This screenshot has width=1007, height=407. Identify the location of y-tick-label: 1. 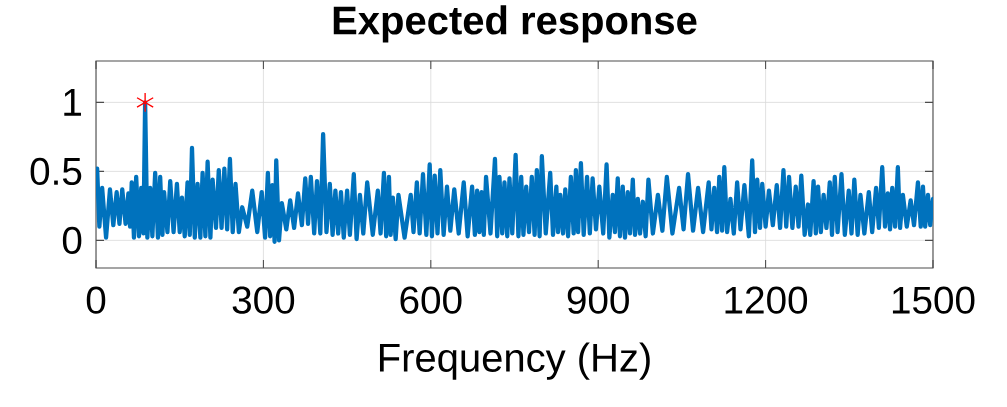
(72, 102).